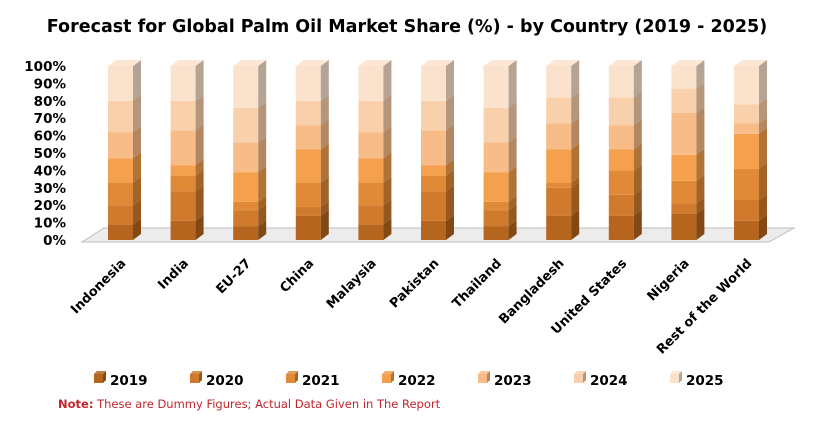  What do you see at coordinates (669, 280) in the screenshot?
I see `x-tick-label: Nigeria` at bounding box center [669, 280].